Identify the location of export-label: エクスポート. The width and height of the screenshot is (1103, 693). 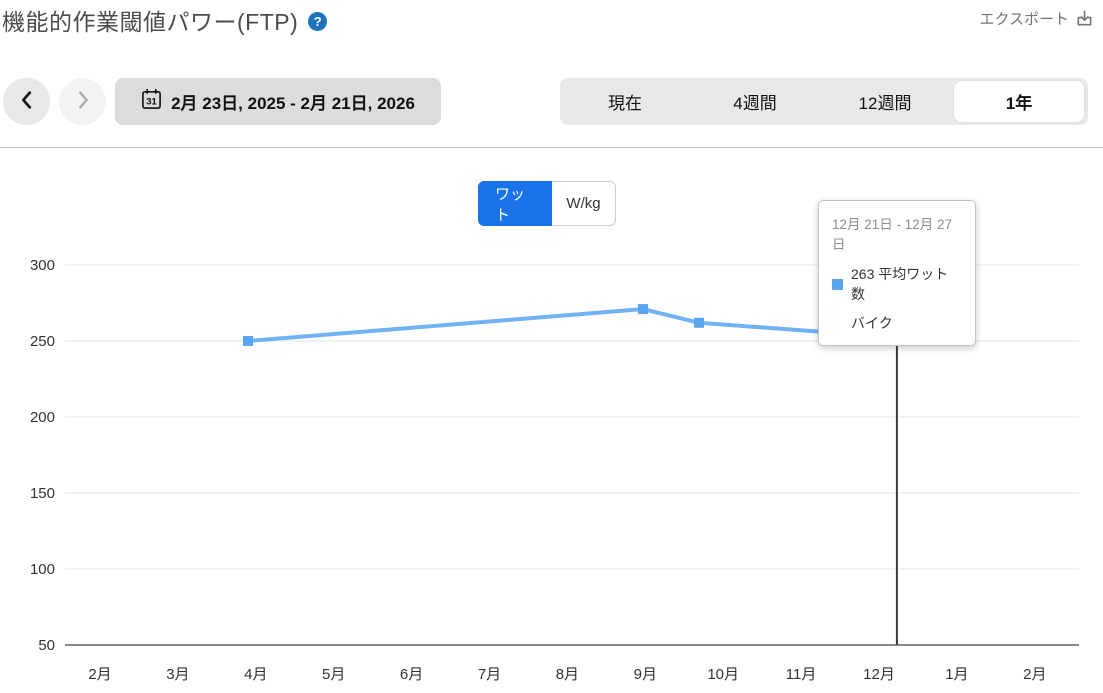
(1024, 19).